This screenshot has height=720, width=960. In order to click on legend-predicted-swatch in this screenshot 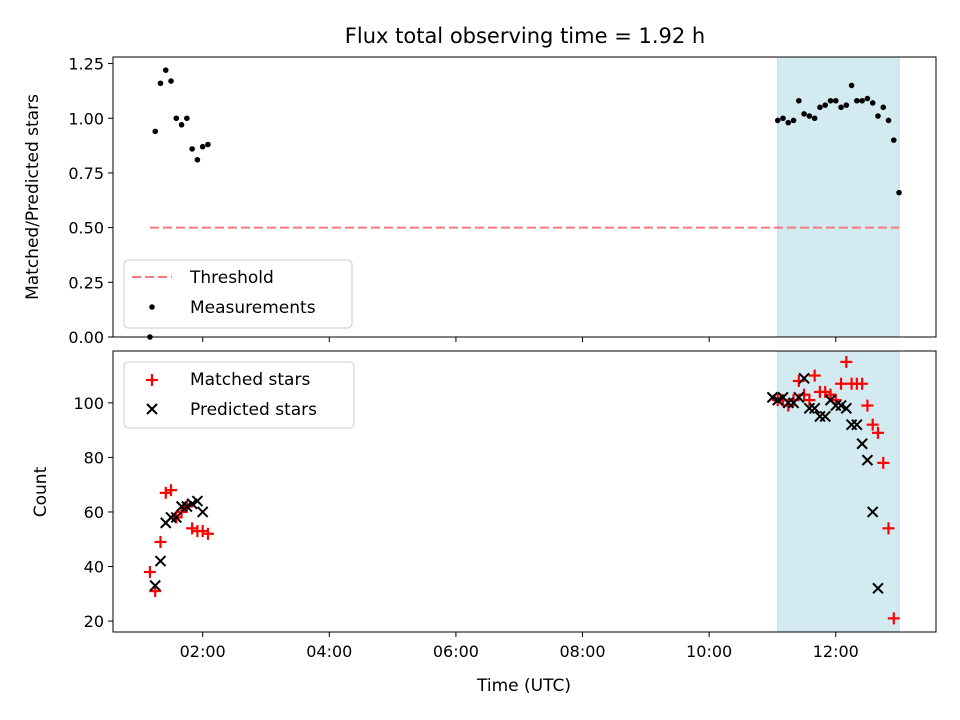, I will do `click(152, 409)`.